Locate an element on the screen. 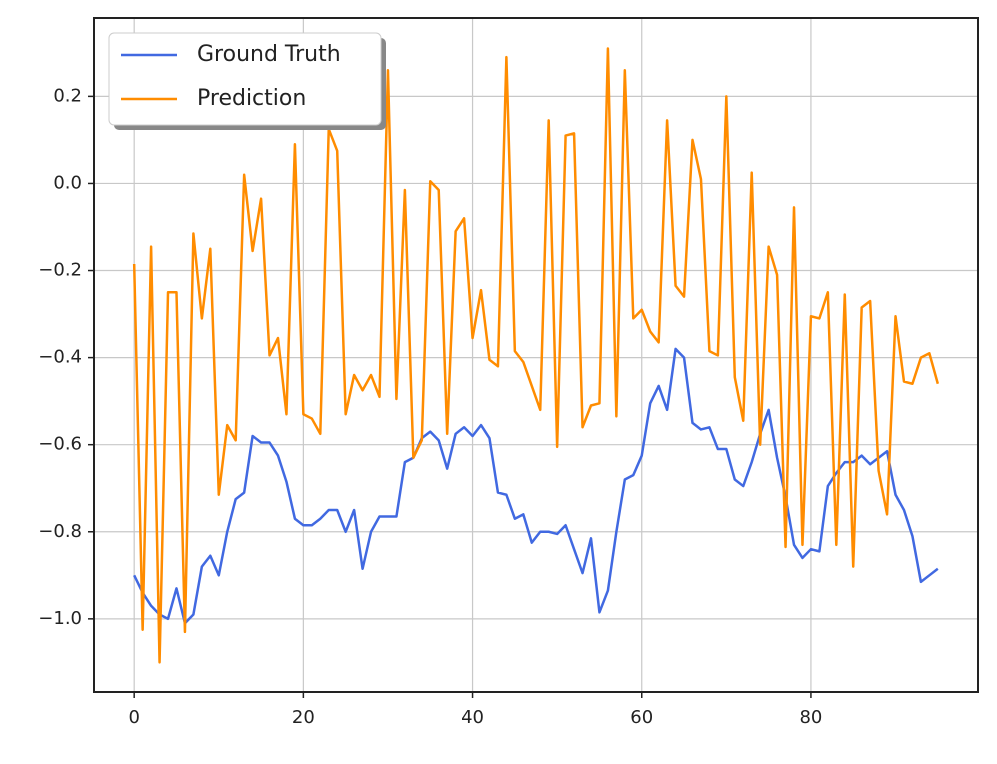 Image resolution: width=997 pixels, height=764 pixels. x-tick-label: 0 is located at coordinates (133, 717).